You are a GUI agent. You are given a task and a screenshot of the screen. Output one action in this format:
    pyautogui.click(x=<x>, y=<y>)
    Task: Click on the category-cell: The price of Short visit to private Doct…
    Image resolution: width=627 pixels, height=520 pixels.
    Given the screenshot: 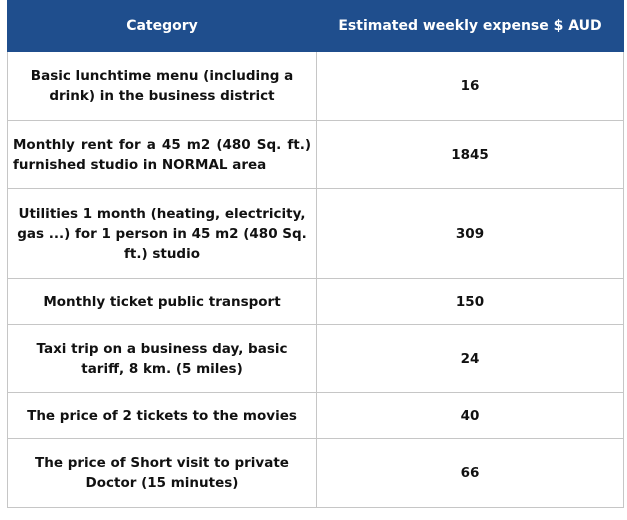 What is the action you would take?
    pyautogui.click(x=162, y=473)
    